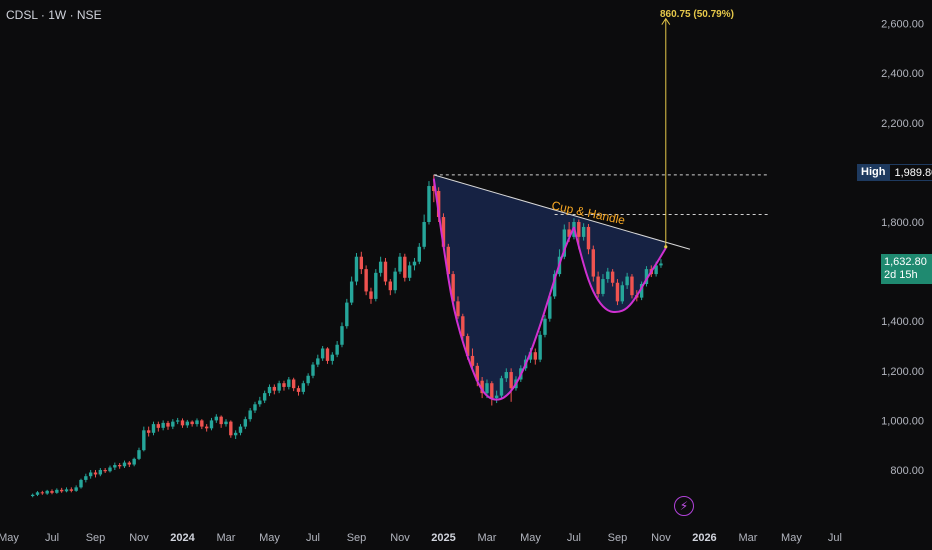  Describe the element at coordinates (704, 538) in the screenshot. I see `time-tick-label: 2026` at that location.